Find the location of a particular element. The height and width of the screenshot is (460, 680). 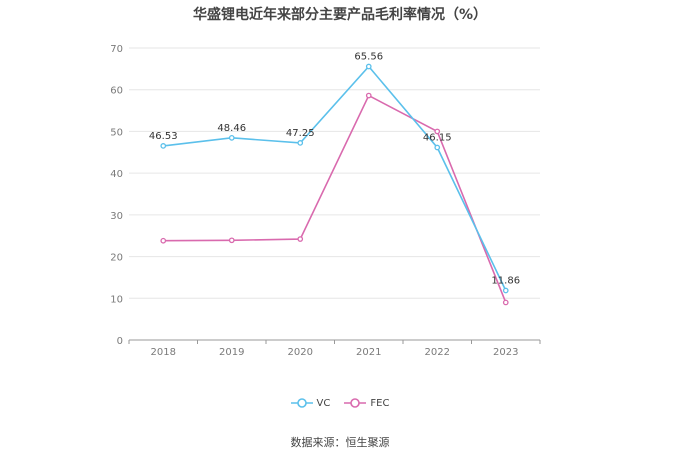

legend-label: FEC is located at coordinates (380, 403).